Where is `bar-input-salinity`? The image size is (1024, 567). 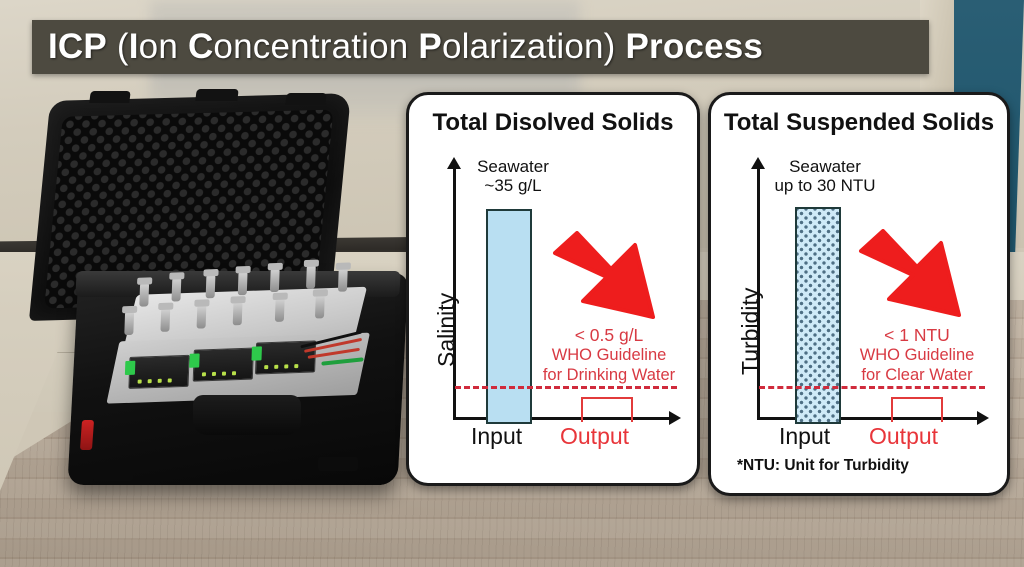 bar-input-salinity is located at coordinates (509, 316).